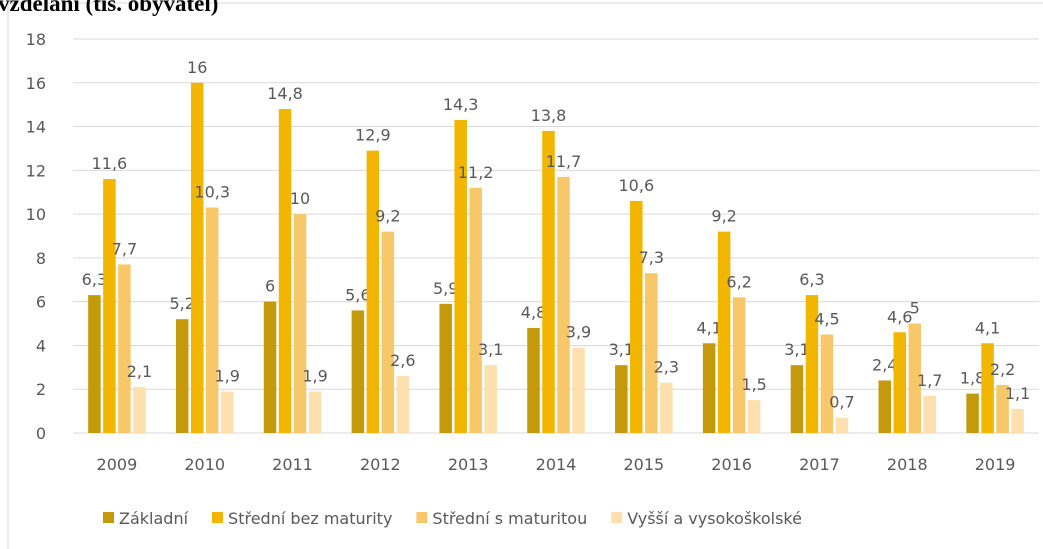  Describe the element at coordinates (651, 257) in the screenshot. I see `data-label: 7,3` at that location.